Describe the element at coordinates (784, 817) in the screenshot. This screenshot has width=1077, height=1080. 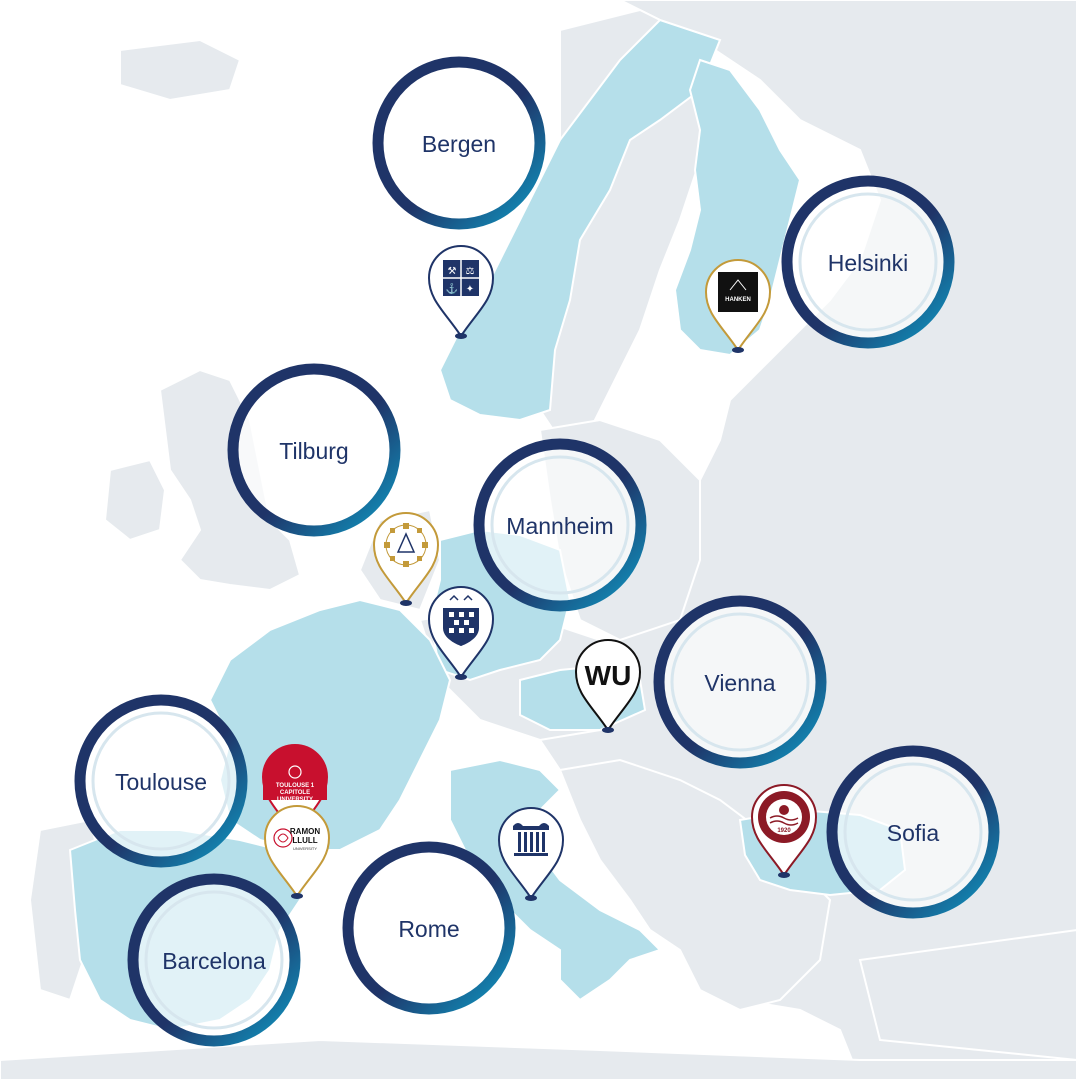
I see `unwe-seal-icon: 1920` at that location.